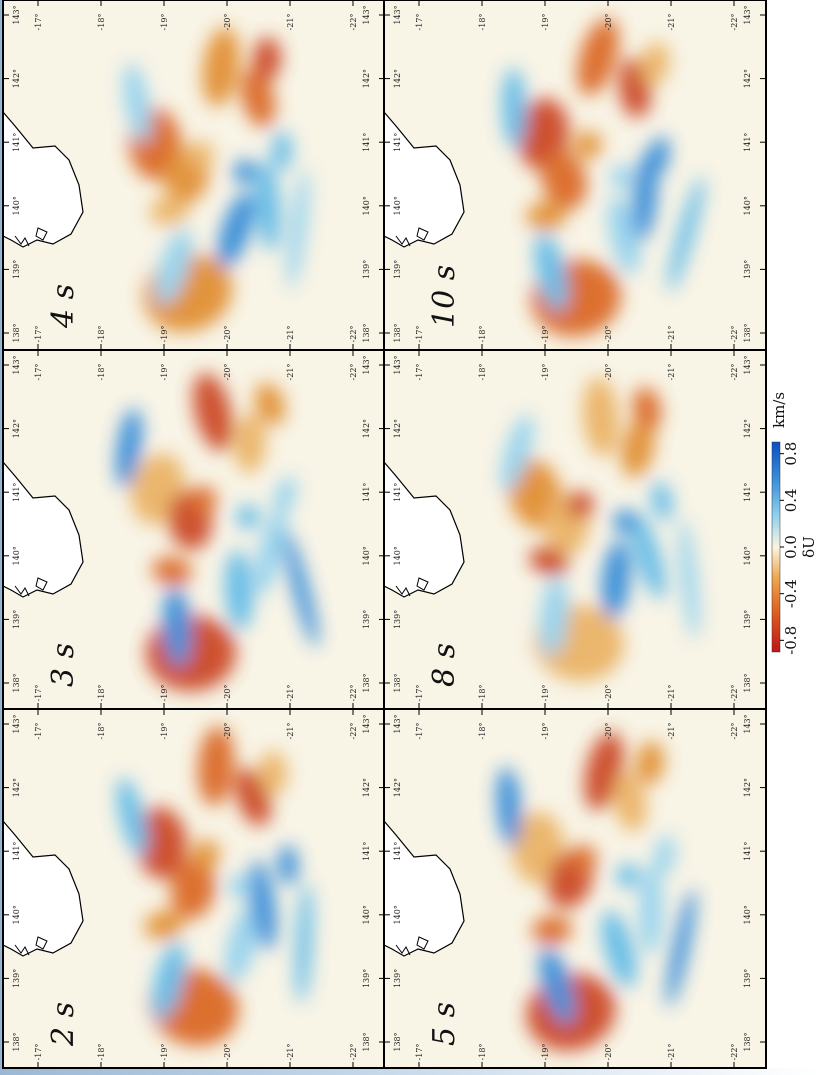  What do you see at coordinates (43, 529) in the screenshot?
I see `coastline` at bounding box center [43, 529].